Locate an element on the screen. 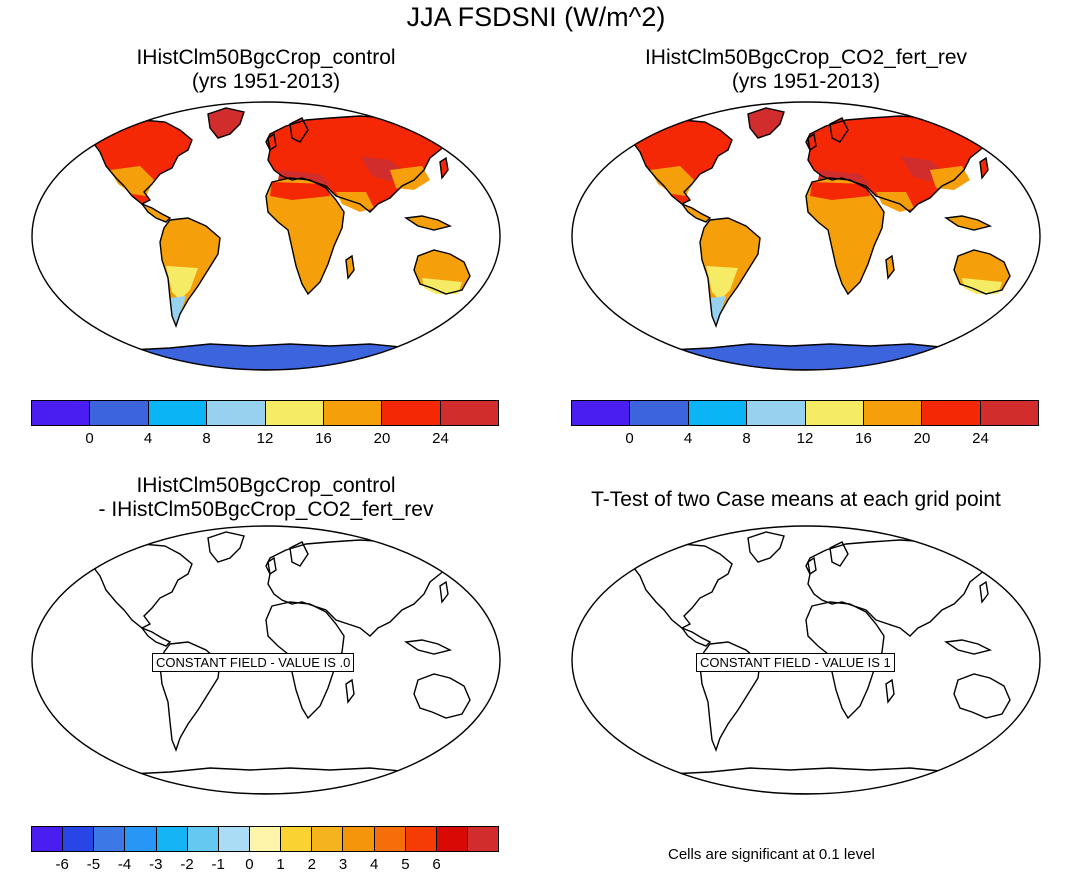  coastline-africa is located at coordinates (845, 236).